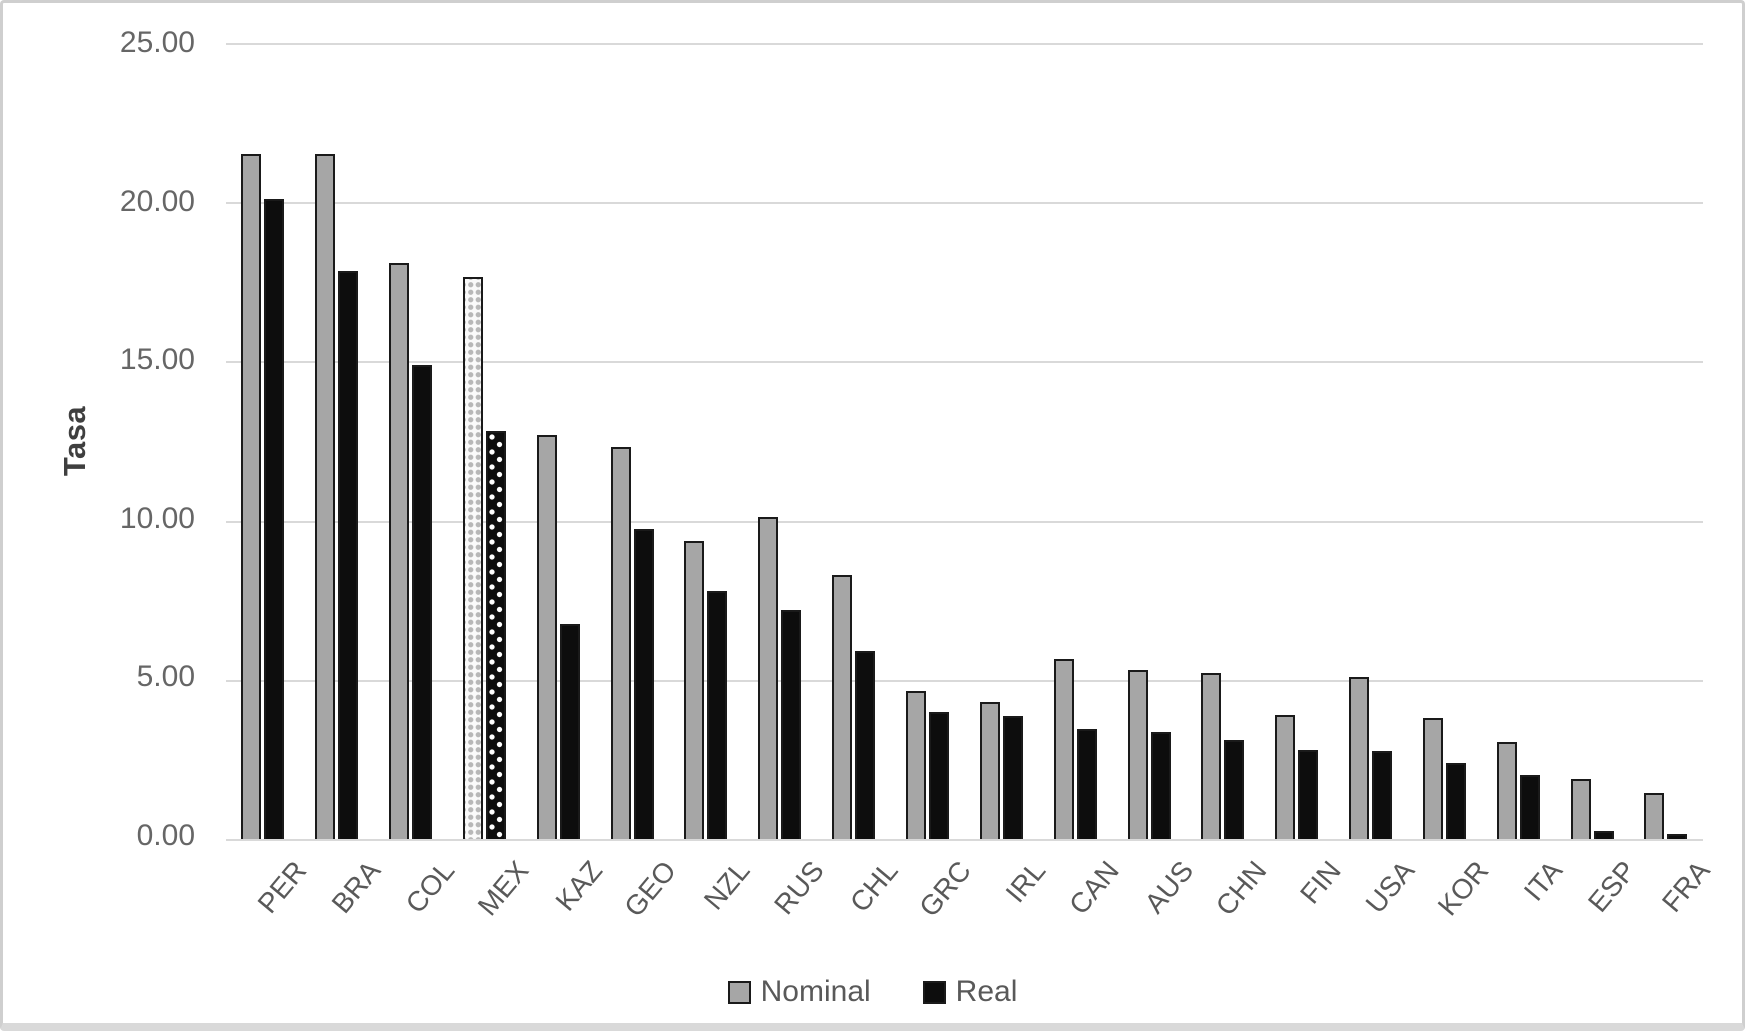 This screenshot has width=1745, height=1031. I want to click on x-tick-label-esp: ESP, so click(1612, 886).